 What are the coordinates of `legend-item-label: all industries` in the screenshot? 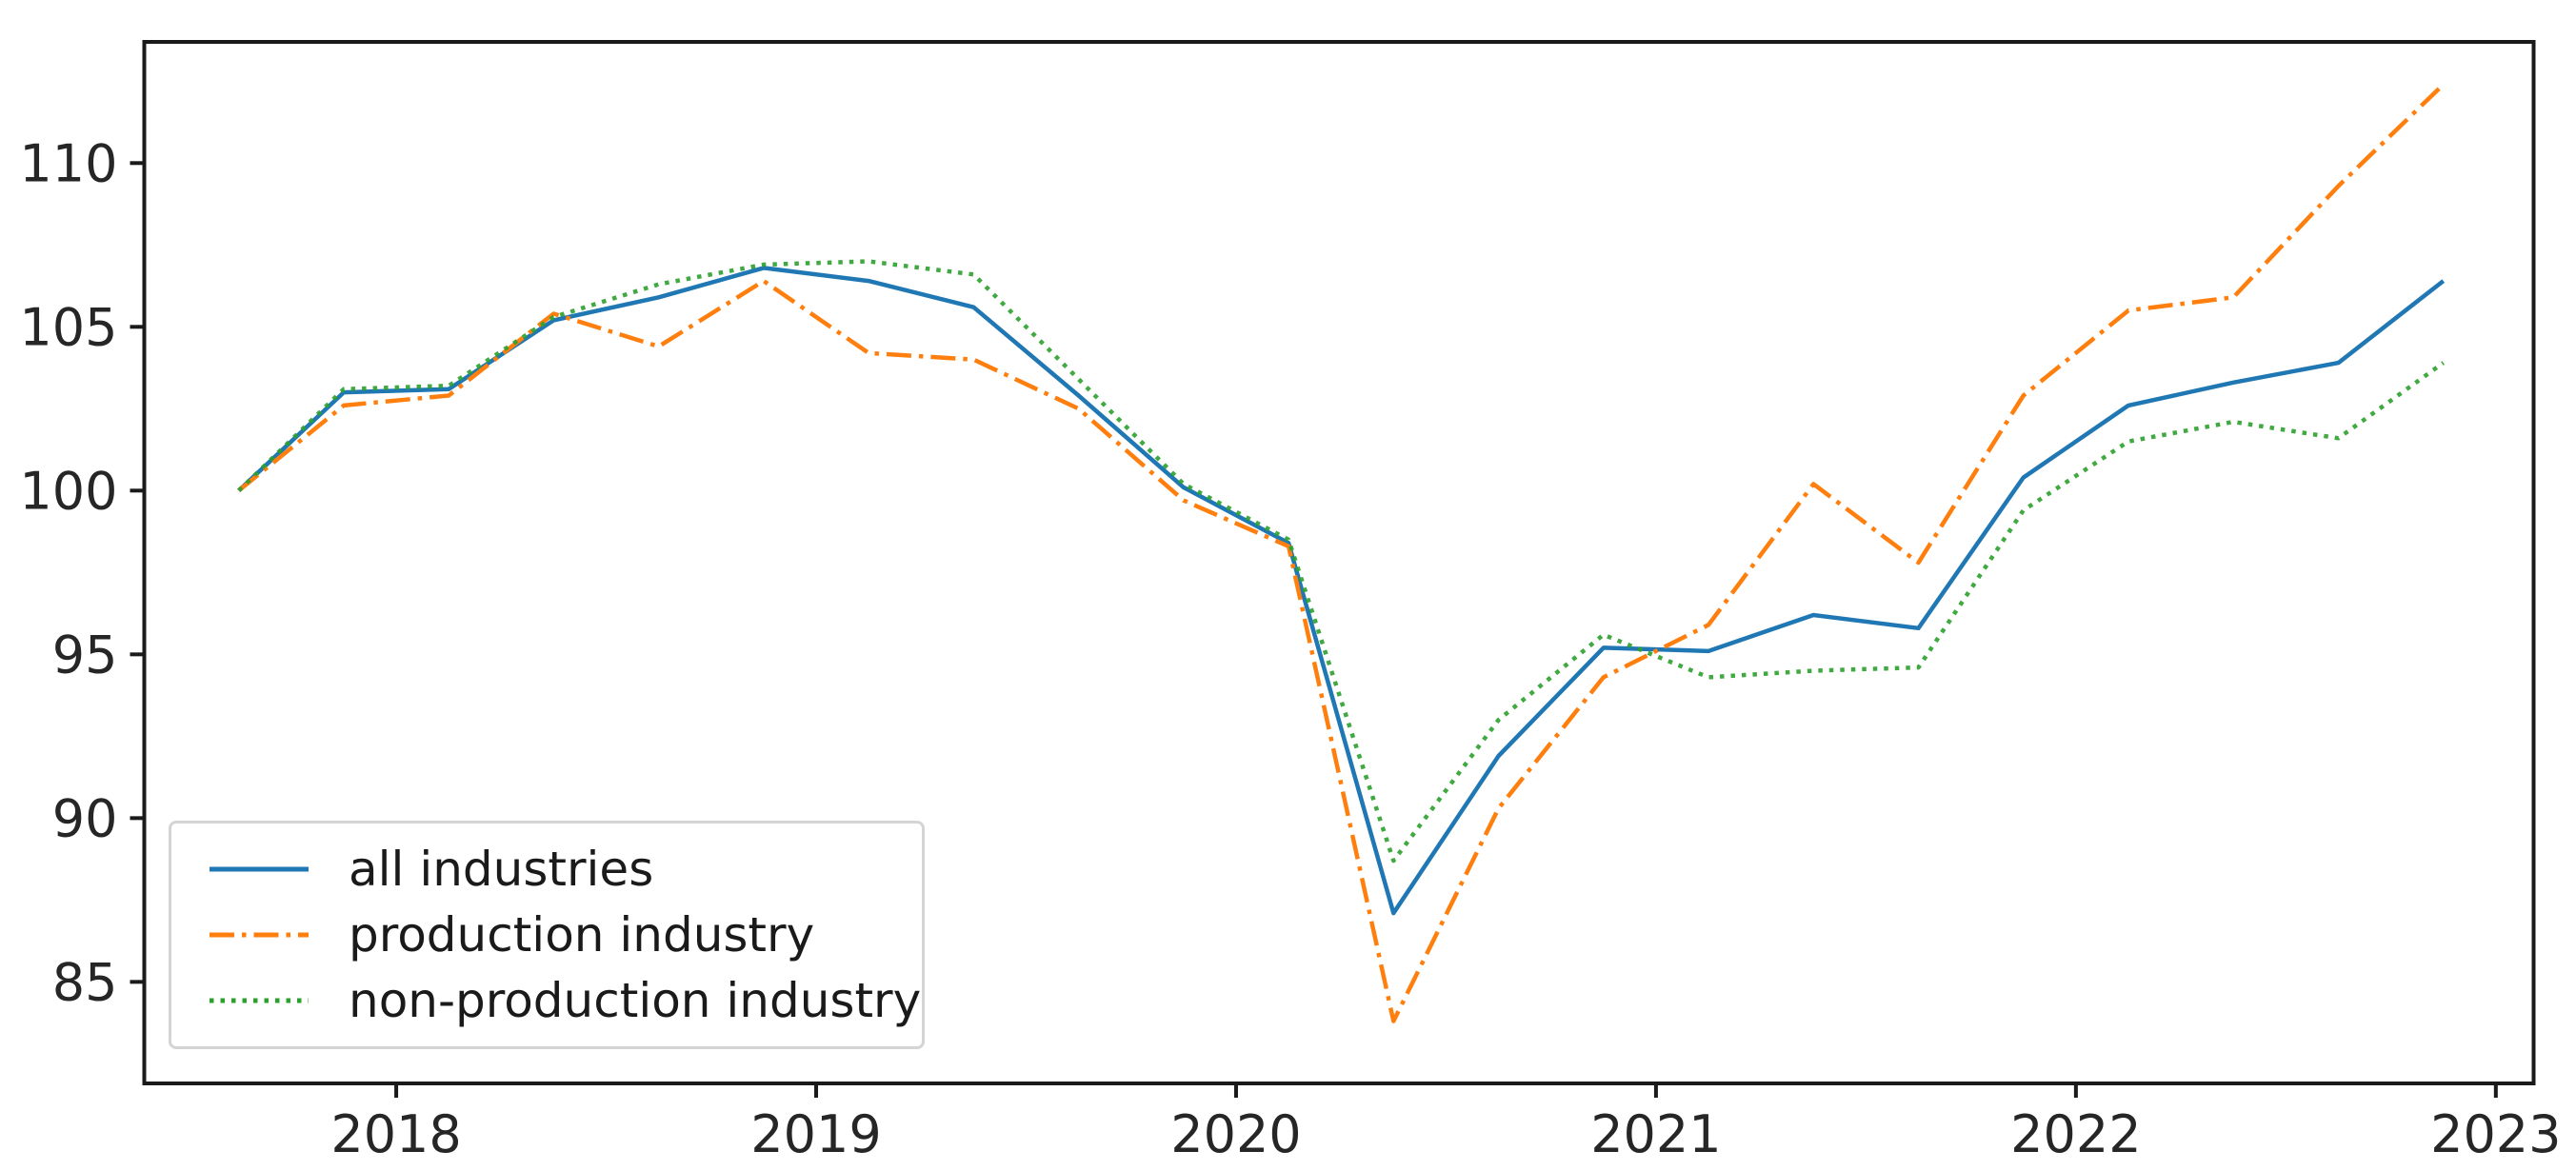 It's located at (502, 870).